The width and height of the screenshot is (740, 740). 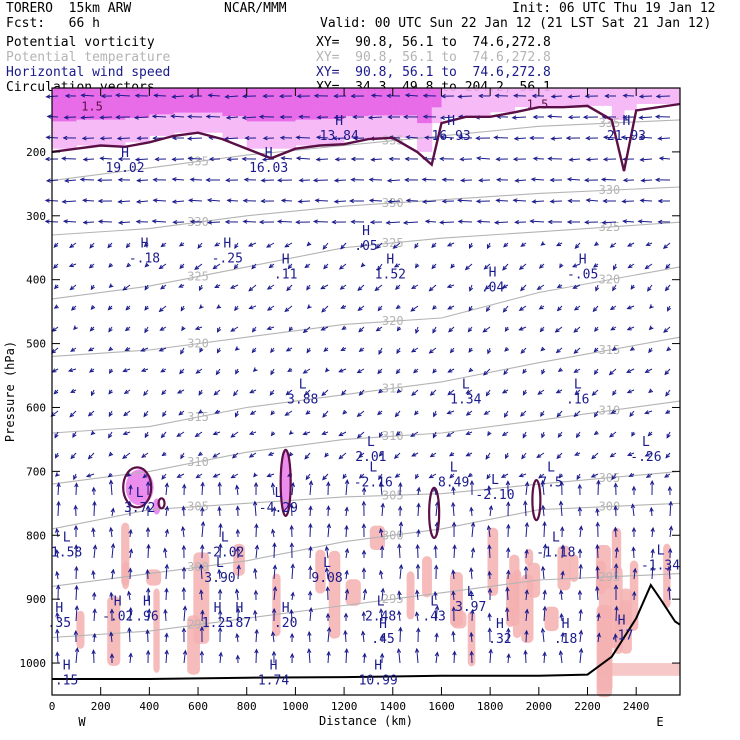 I want to click on y-tick-label: 600, so click(x=36, y=407).